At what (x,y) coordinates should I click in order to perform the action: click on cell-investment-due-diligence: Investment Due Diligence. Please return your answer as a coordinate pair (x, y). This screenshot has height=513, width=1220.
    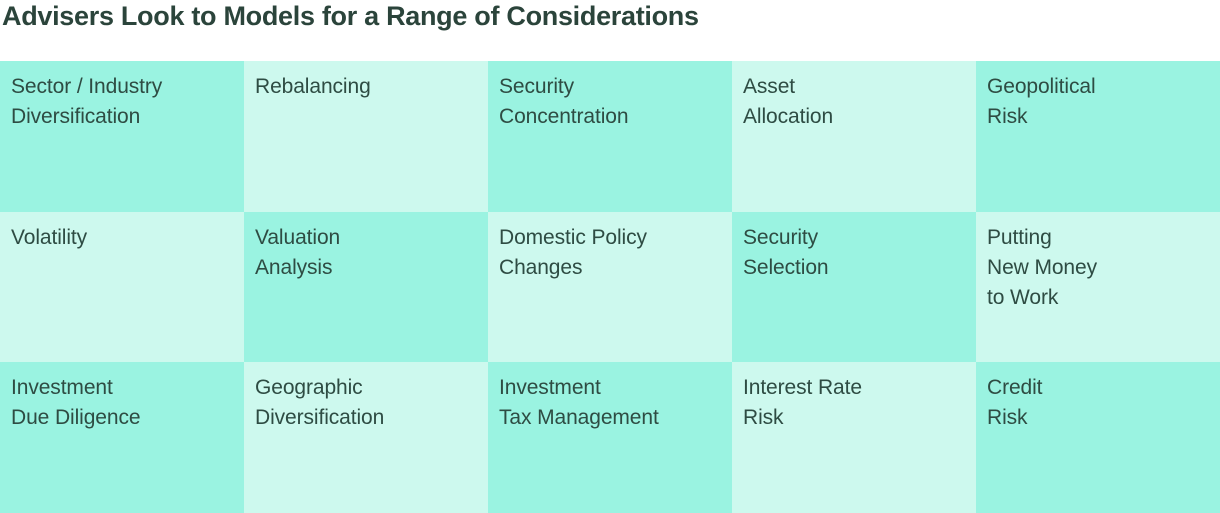
    Looking at the image, I should click on (122, 437).